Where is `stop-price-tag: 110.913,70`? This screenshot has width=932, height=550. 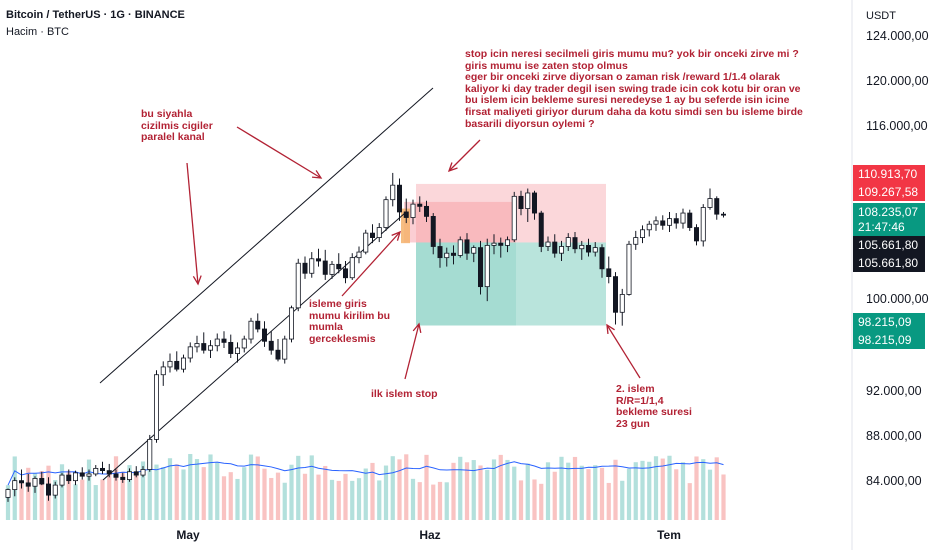 stop-price-tag: 110.913,70 is located at coordinates (889, 174).